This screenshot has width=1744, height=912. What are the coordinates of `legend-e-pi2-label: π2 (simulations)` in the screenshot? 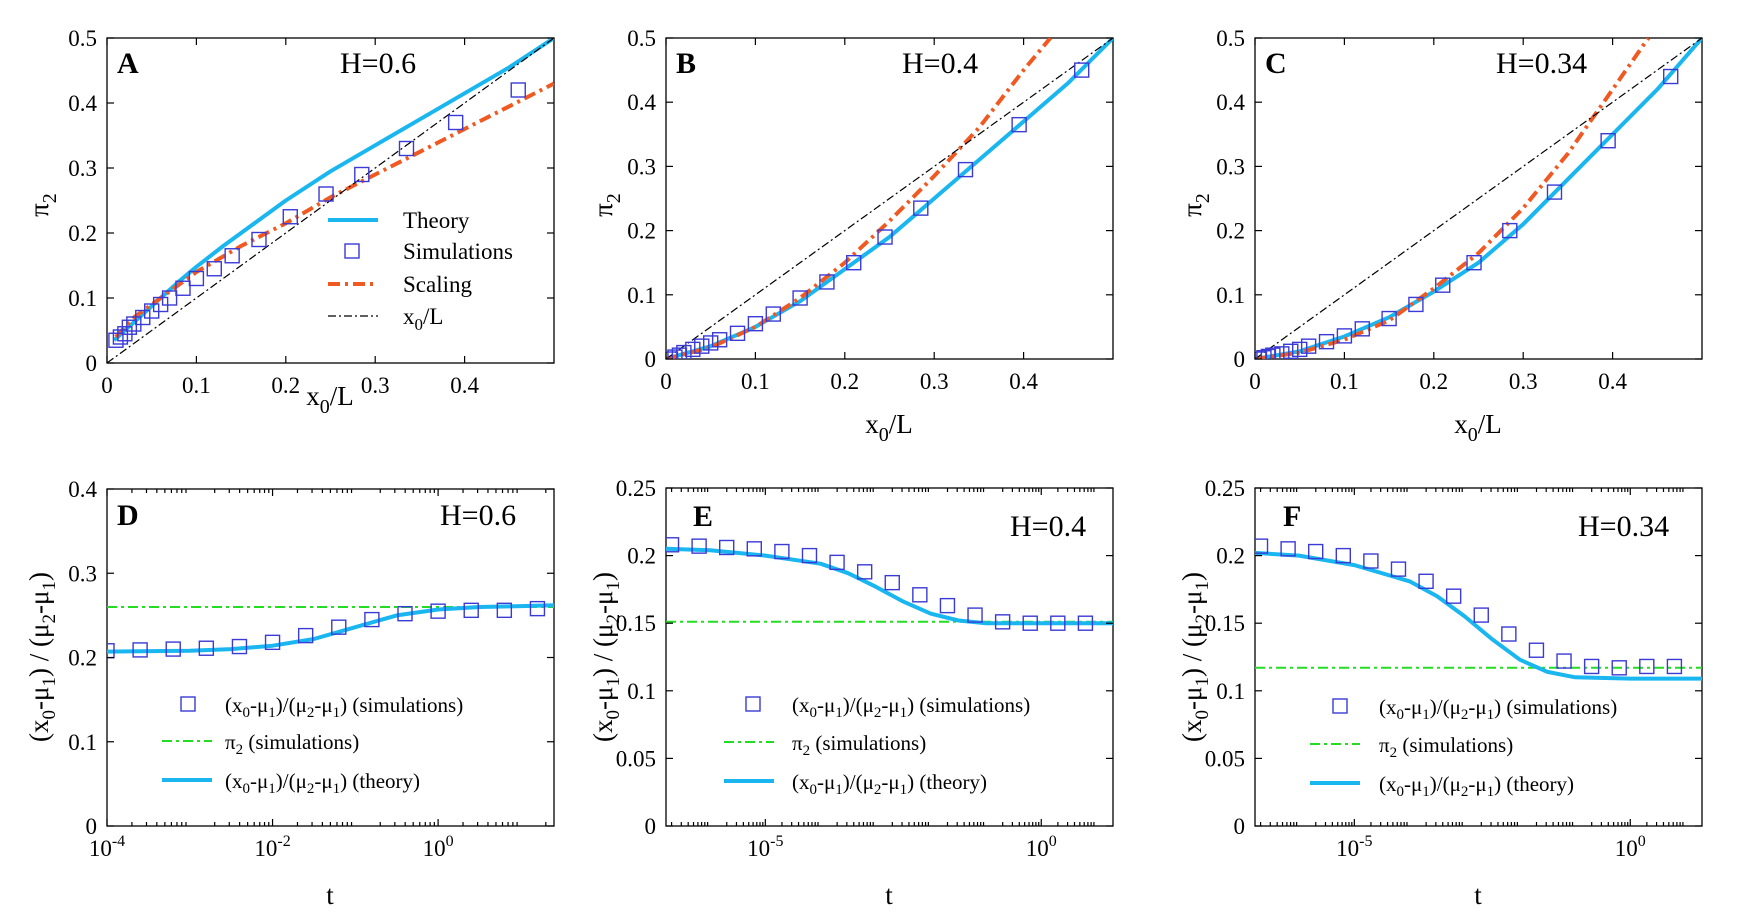 It's located at (859, 745).